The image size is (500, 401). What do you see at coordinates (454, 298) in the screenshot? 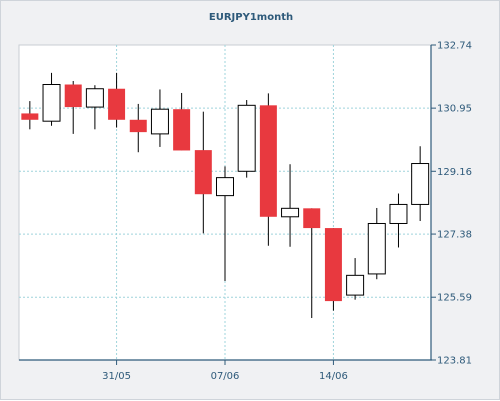
I see `y-tick-label: 125.59` at bounding box center [454, 298].